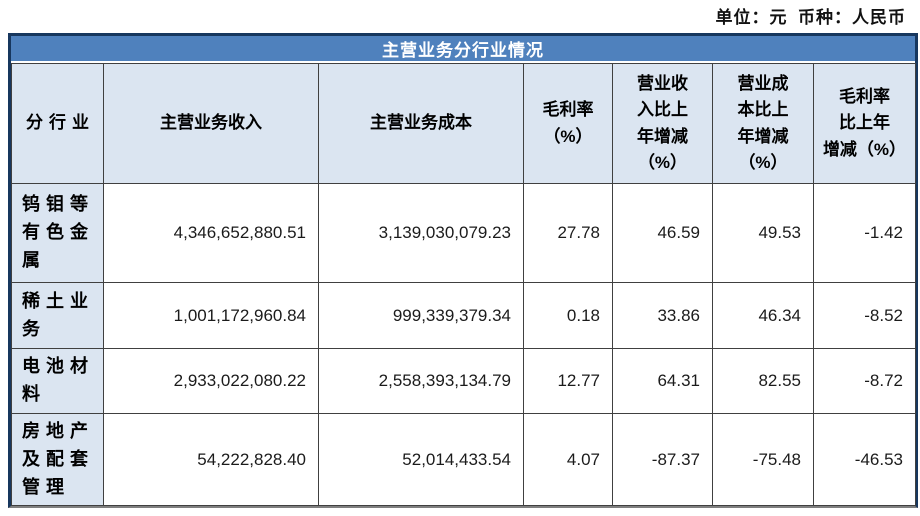  Describe the element at coordinates (763, 315) in the screenshot. I see `cost-yoy-cell: 46.34` at that location.